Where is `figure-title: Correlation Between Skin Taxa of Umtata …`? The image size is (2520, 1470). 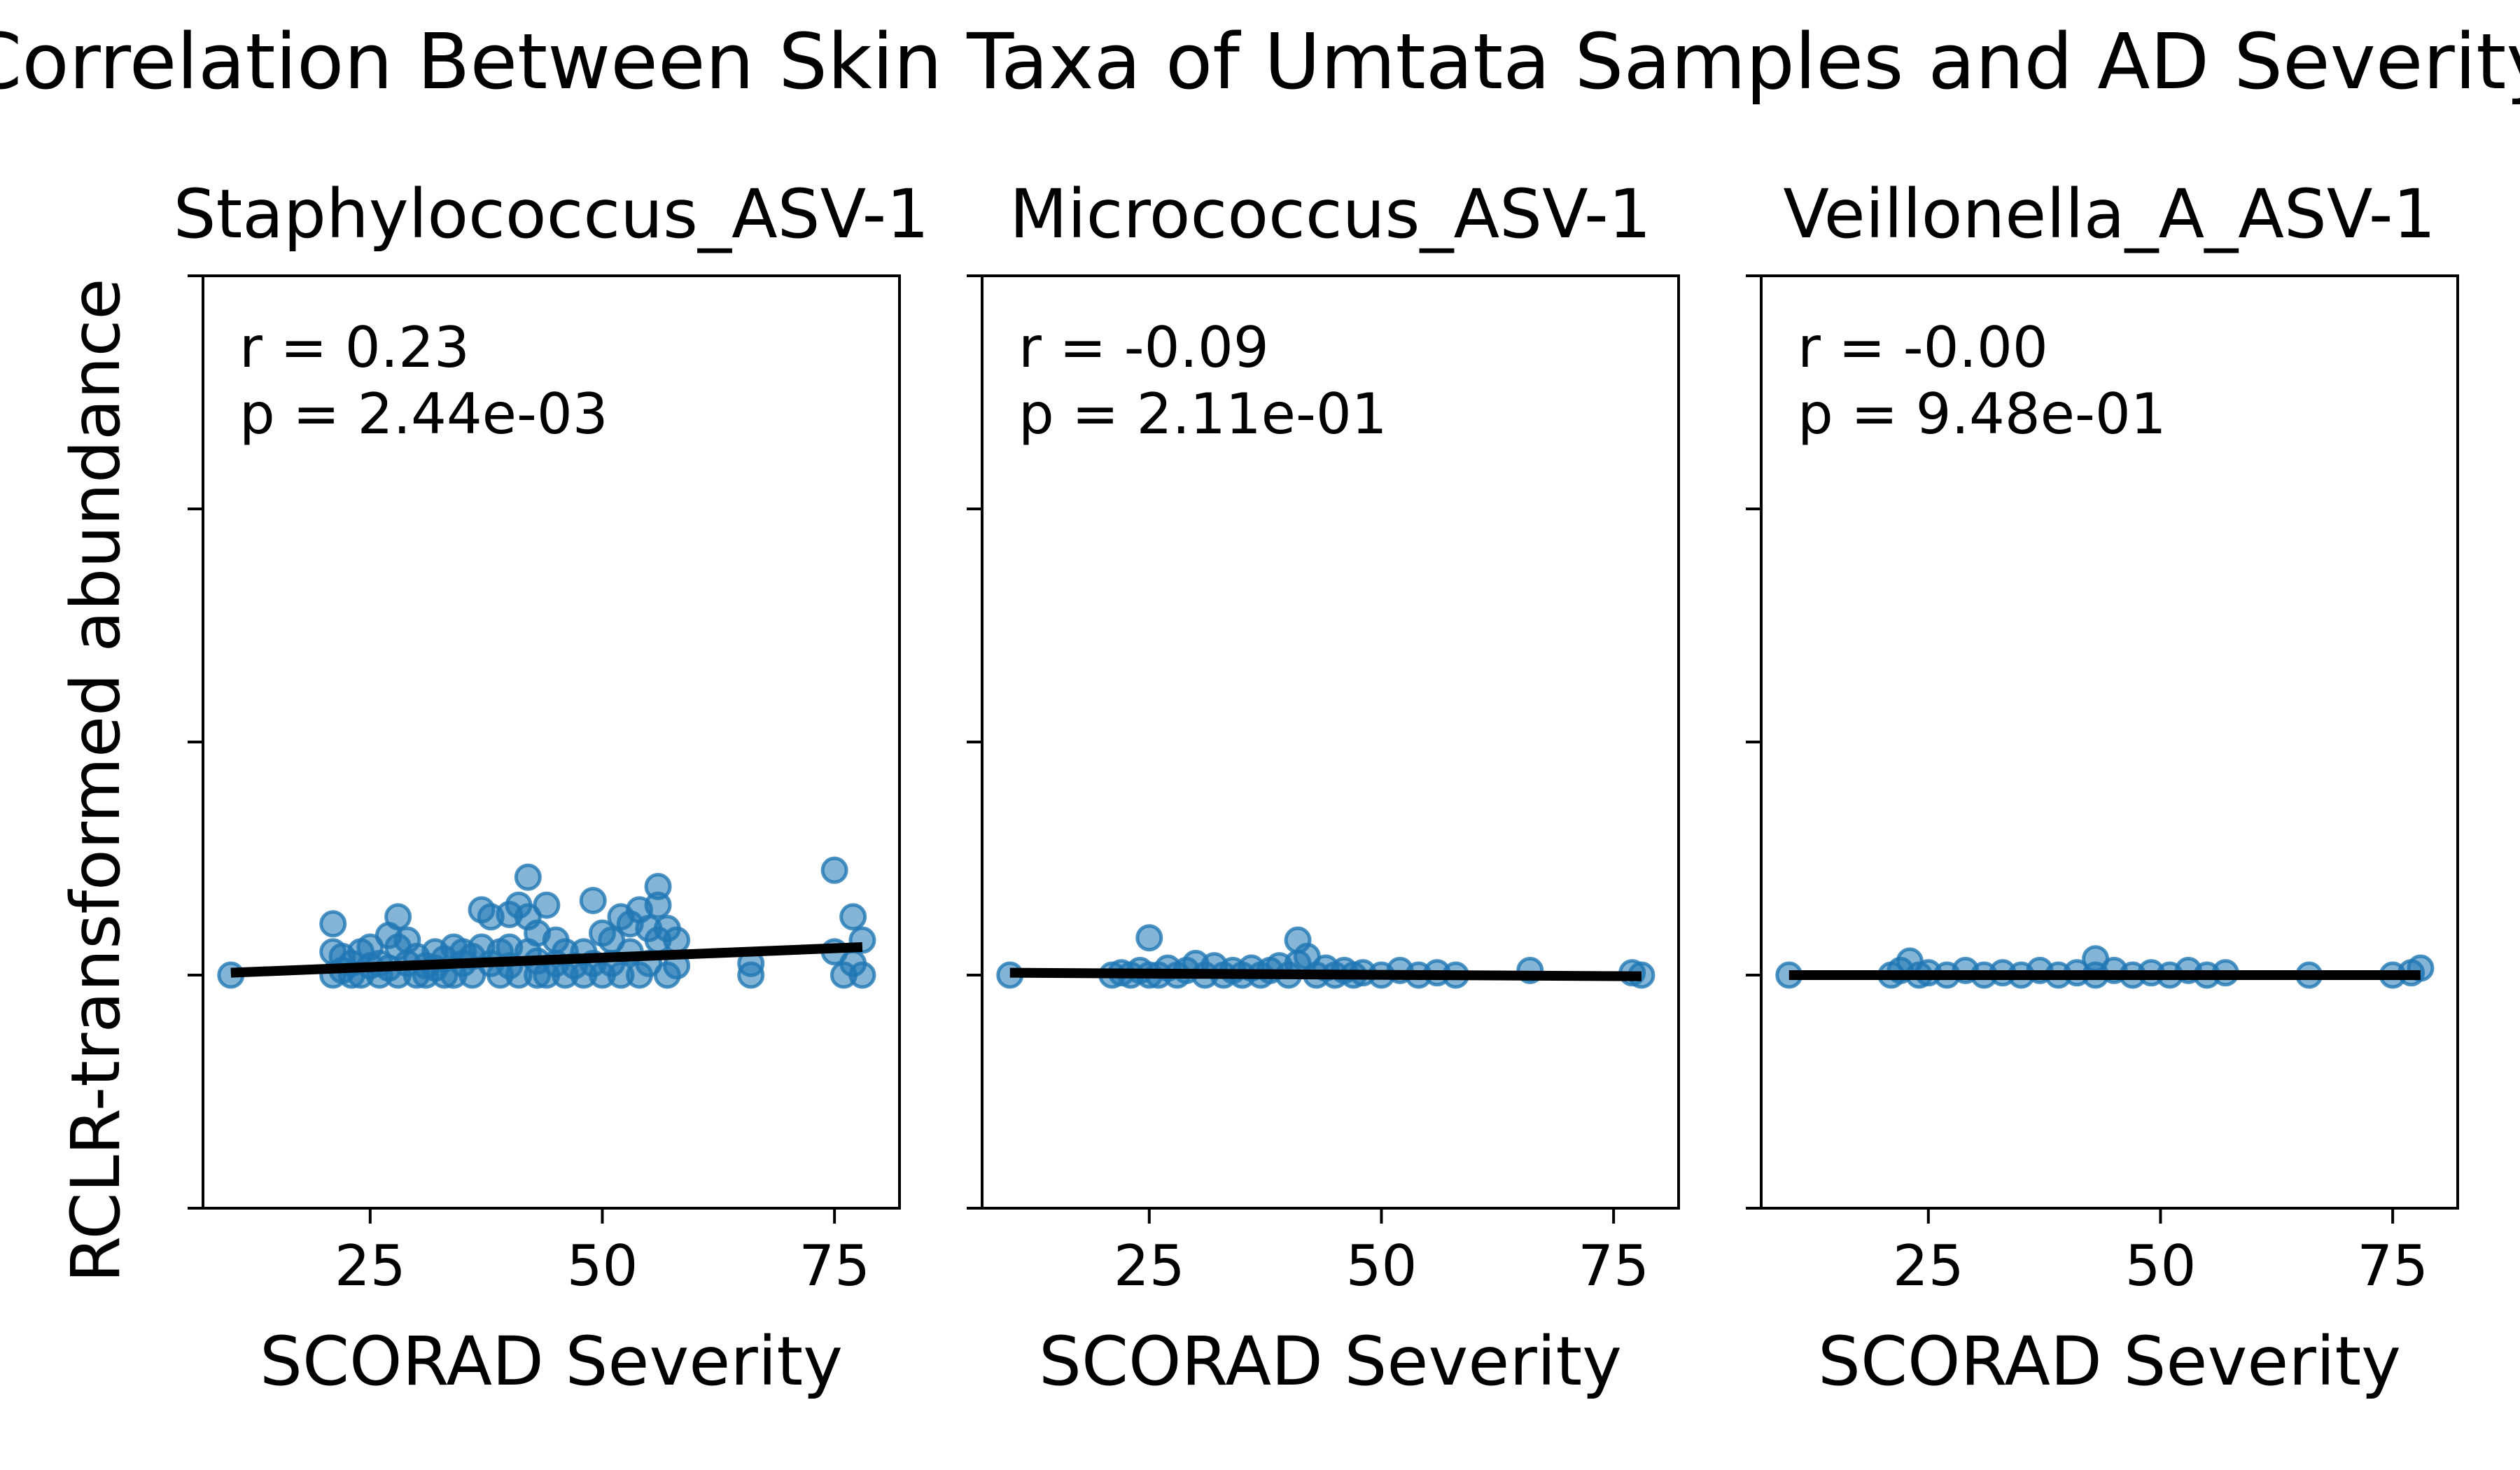
figure-title: Correlation Between Skin Taxa of Umtata … is located at coordinates (1260, 61).